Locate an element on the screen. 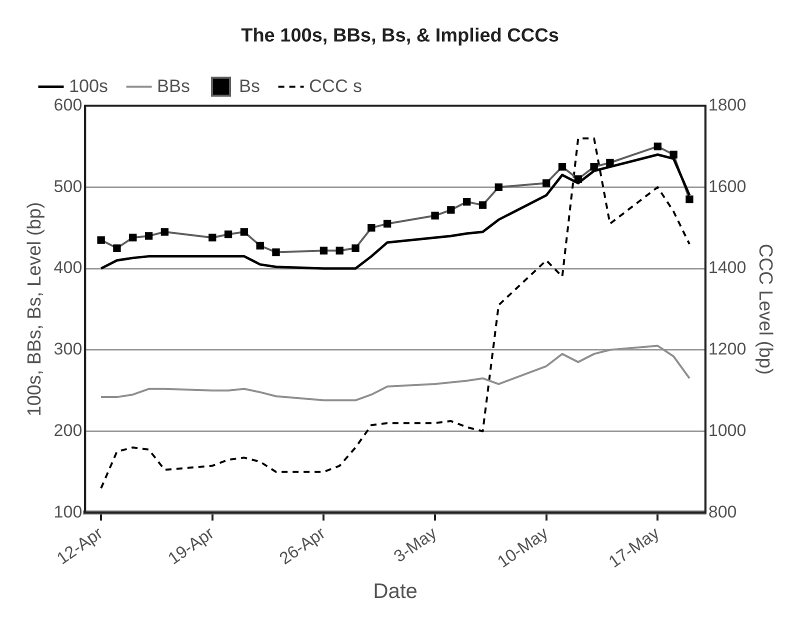 Image resolution: width=800 pixels, height=624 pixels. legend-label: 100s is located at coordinates (88, 86).